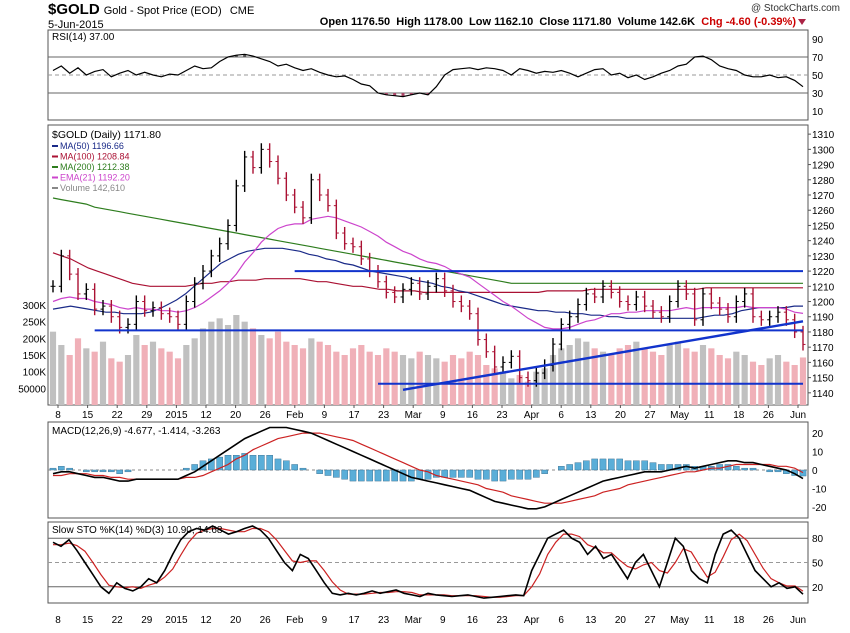 This screenshot has height=633, width=850. What do you see at coordinates (591, 415) in the screenshot?
I see `date-tick-label: 13` at bounding box center [591, 415].